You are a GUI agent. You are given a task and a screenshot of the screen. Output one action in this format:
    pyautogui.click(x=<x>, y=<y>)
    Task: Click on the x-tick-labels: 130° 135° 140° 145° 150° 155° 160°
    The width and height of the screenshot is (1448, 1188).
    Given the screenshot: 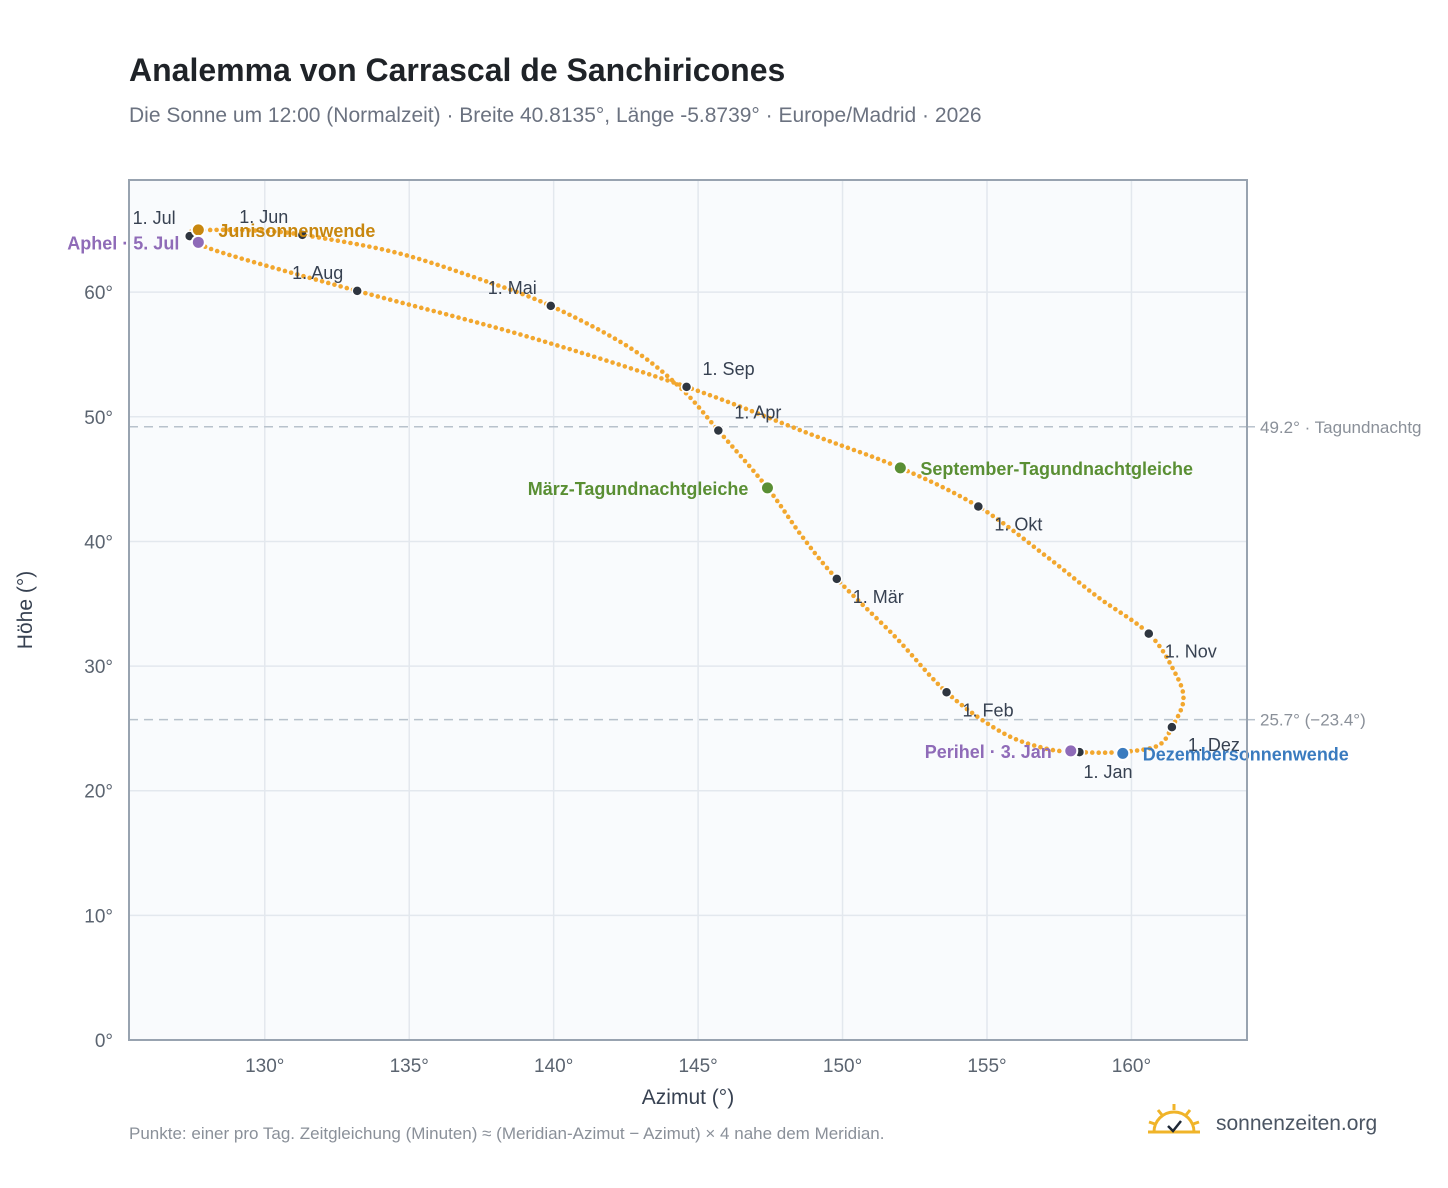 What is the action you would take?
    pyautogui.click(x=698, y=1066)
    